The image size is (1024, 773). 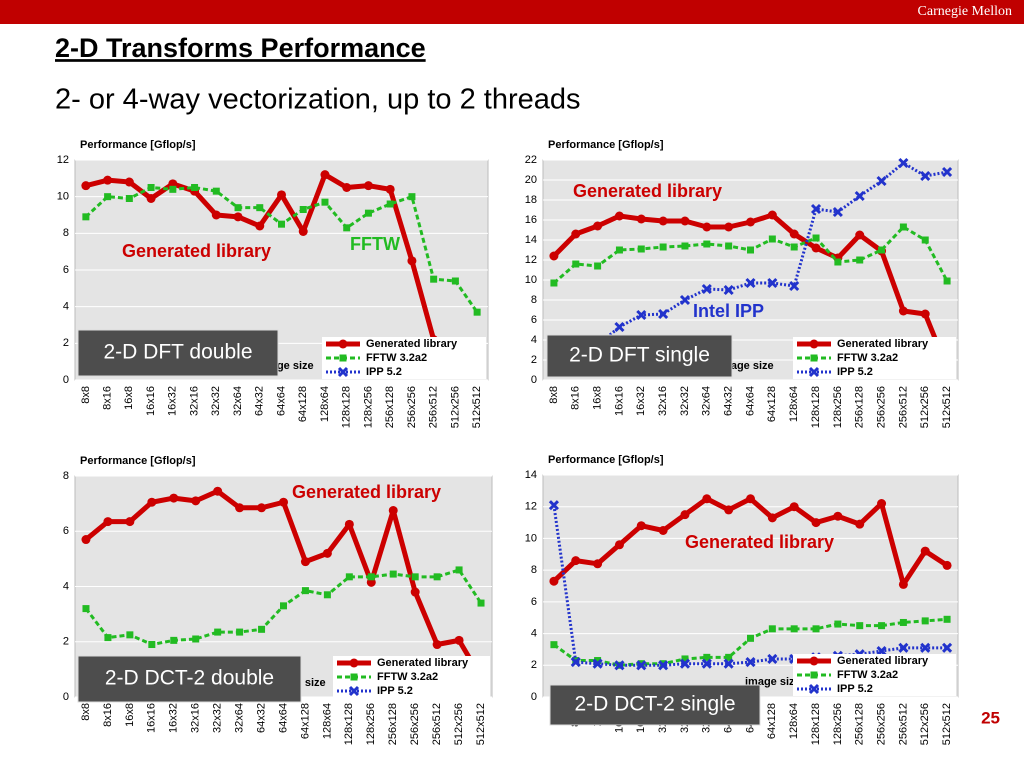 I want to click on x-tick-label: 128x64, so click(x=325, y=404).